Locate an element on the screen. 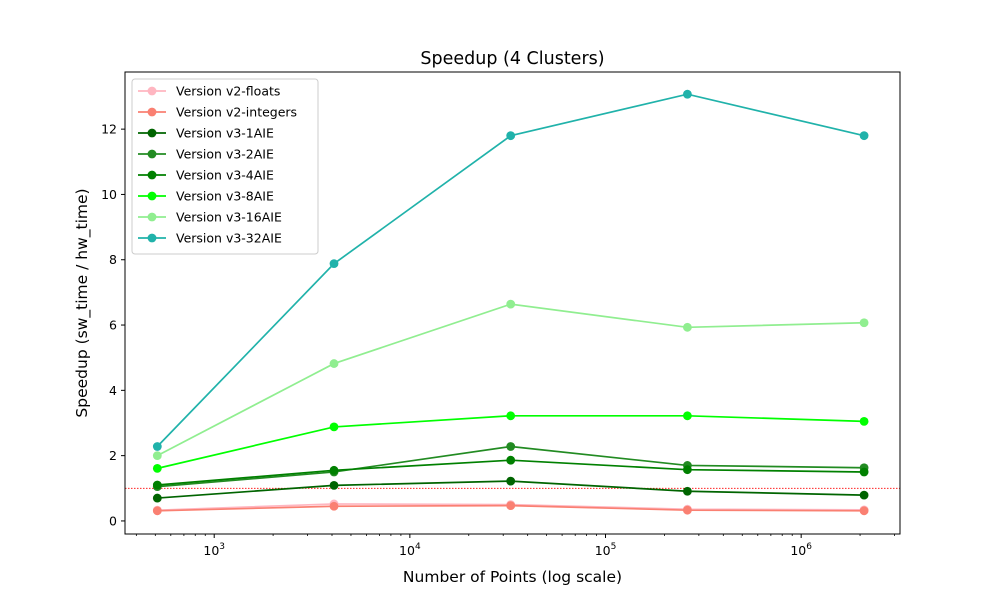 The width and height of the screenshot is (1000, 600). y-tick-label: 12 is located at coordinates (109, 129).